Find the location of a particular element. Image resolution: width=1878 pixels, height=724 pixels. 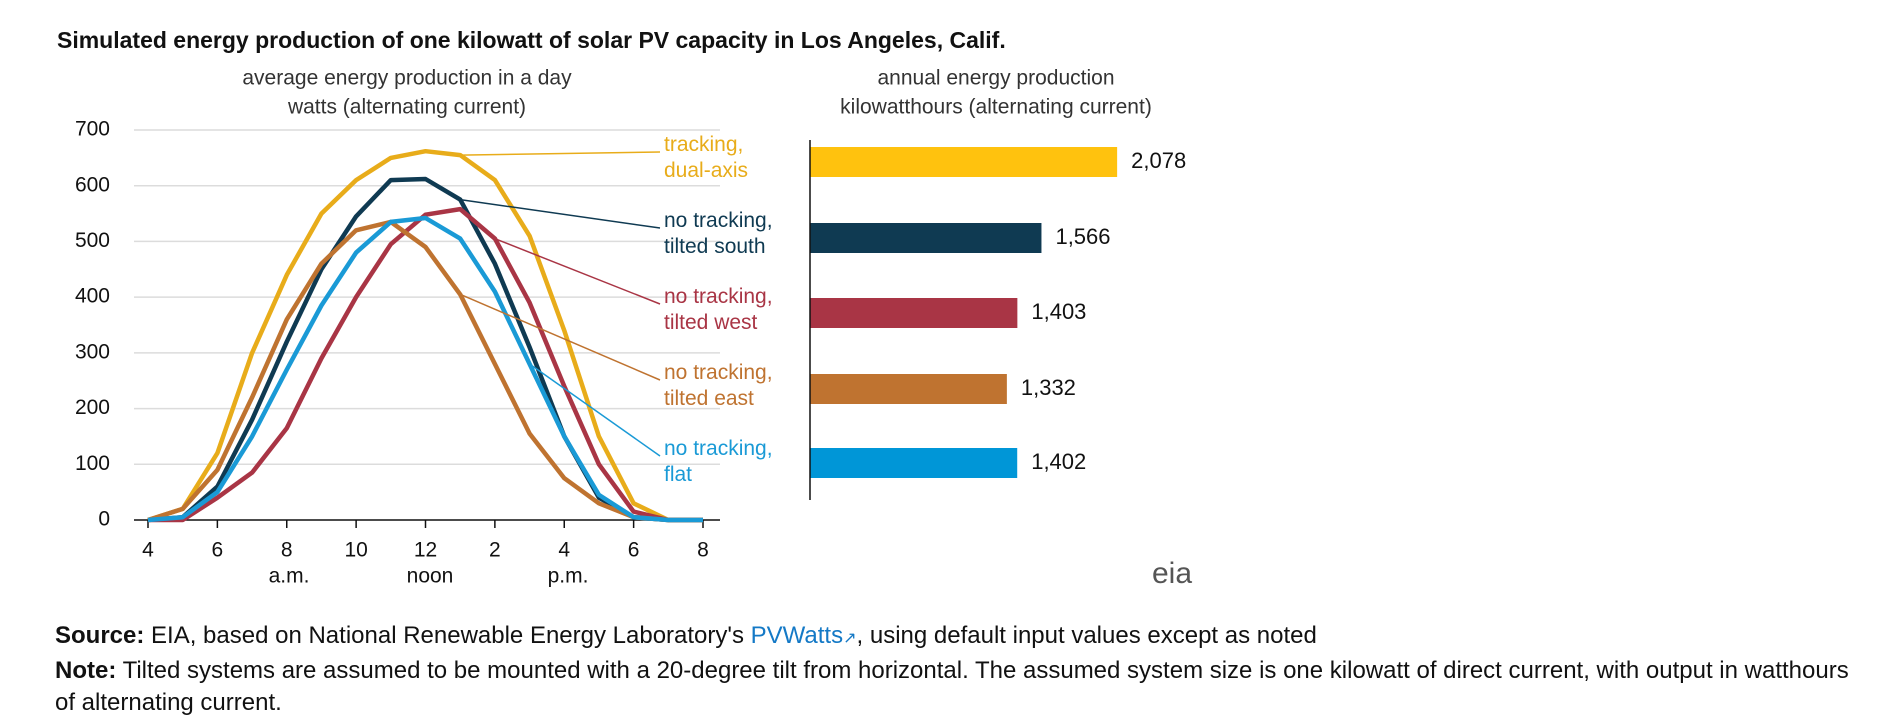

legend-label: no tracking, tilted south is located at coordinates (718, 233).